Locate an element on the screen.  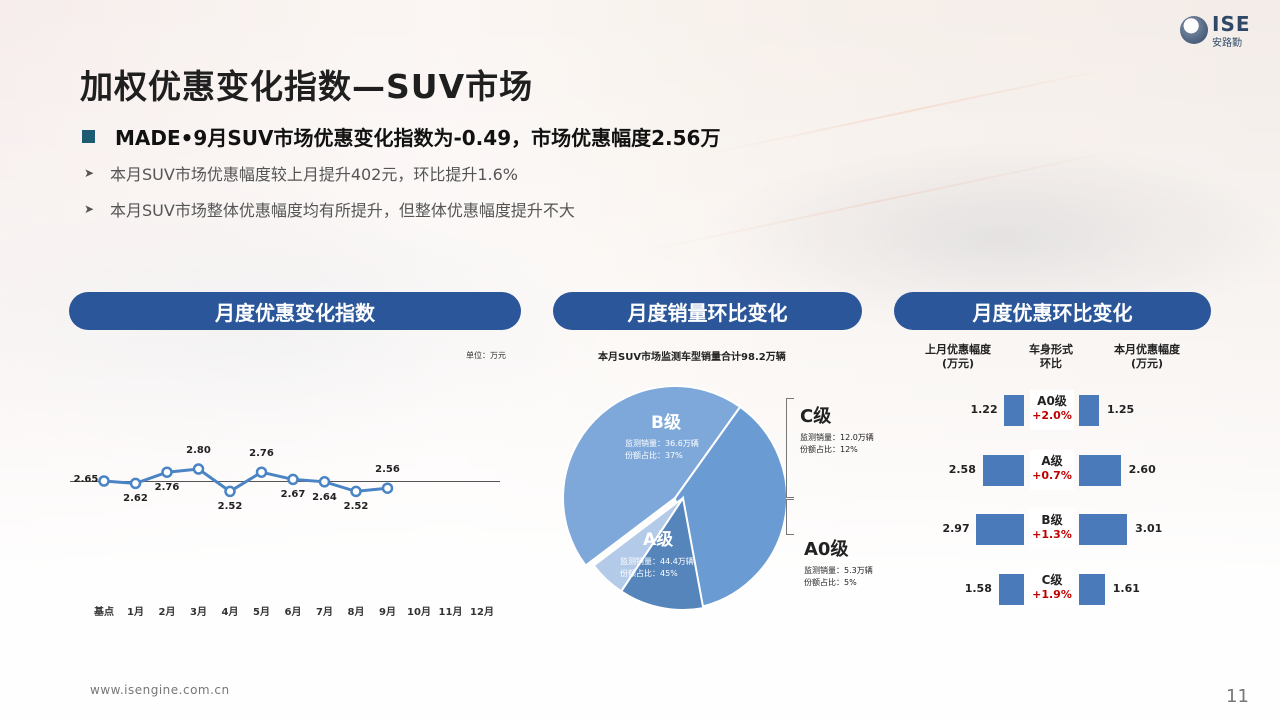
sub-bullet-text: 本月SUV市场优惠幅度较上月提升402元，环比提升1.6% is located at coordinates (314, 174).